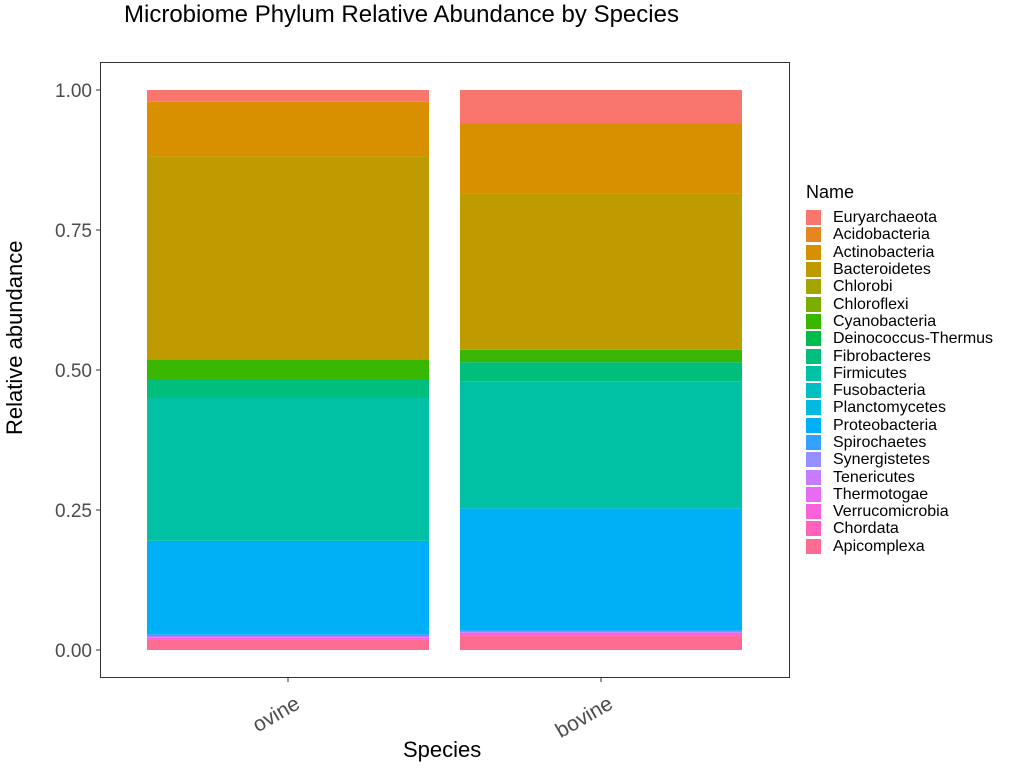  I want to click on legend-label: Acidobacteria, so click(881, 235).